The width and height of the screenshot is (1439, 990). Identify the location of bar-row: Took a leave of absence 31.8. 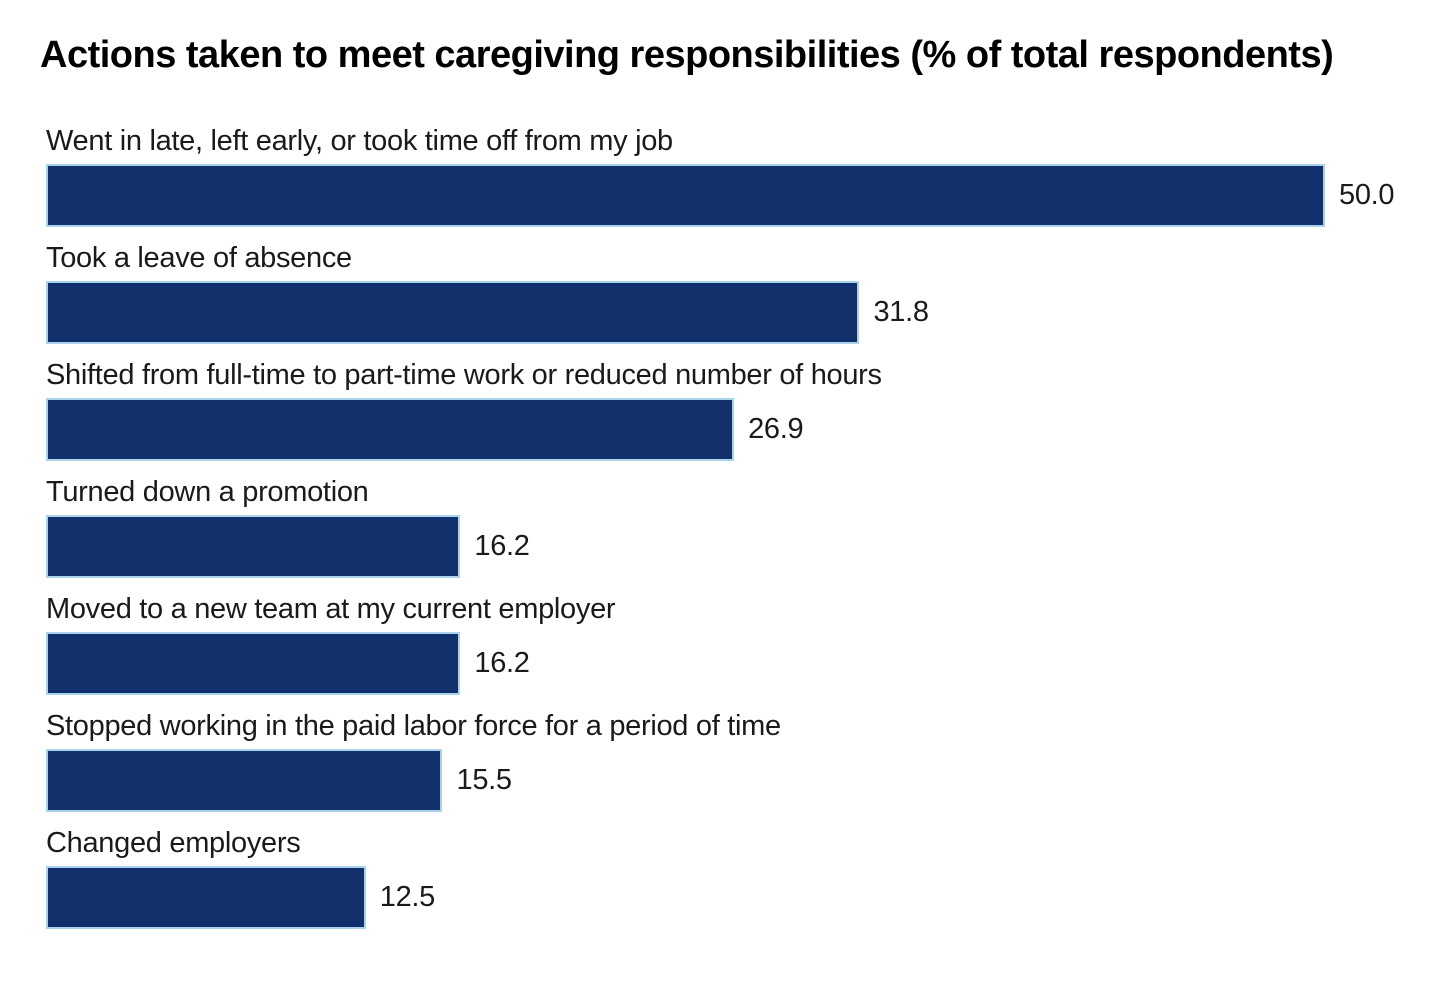
(722, 292).